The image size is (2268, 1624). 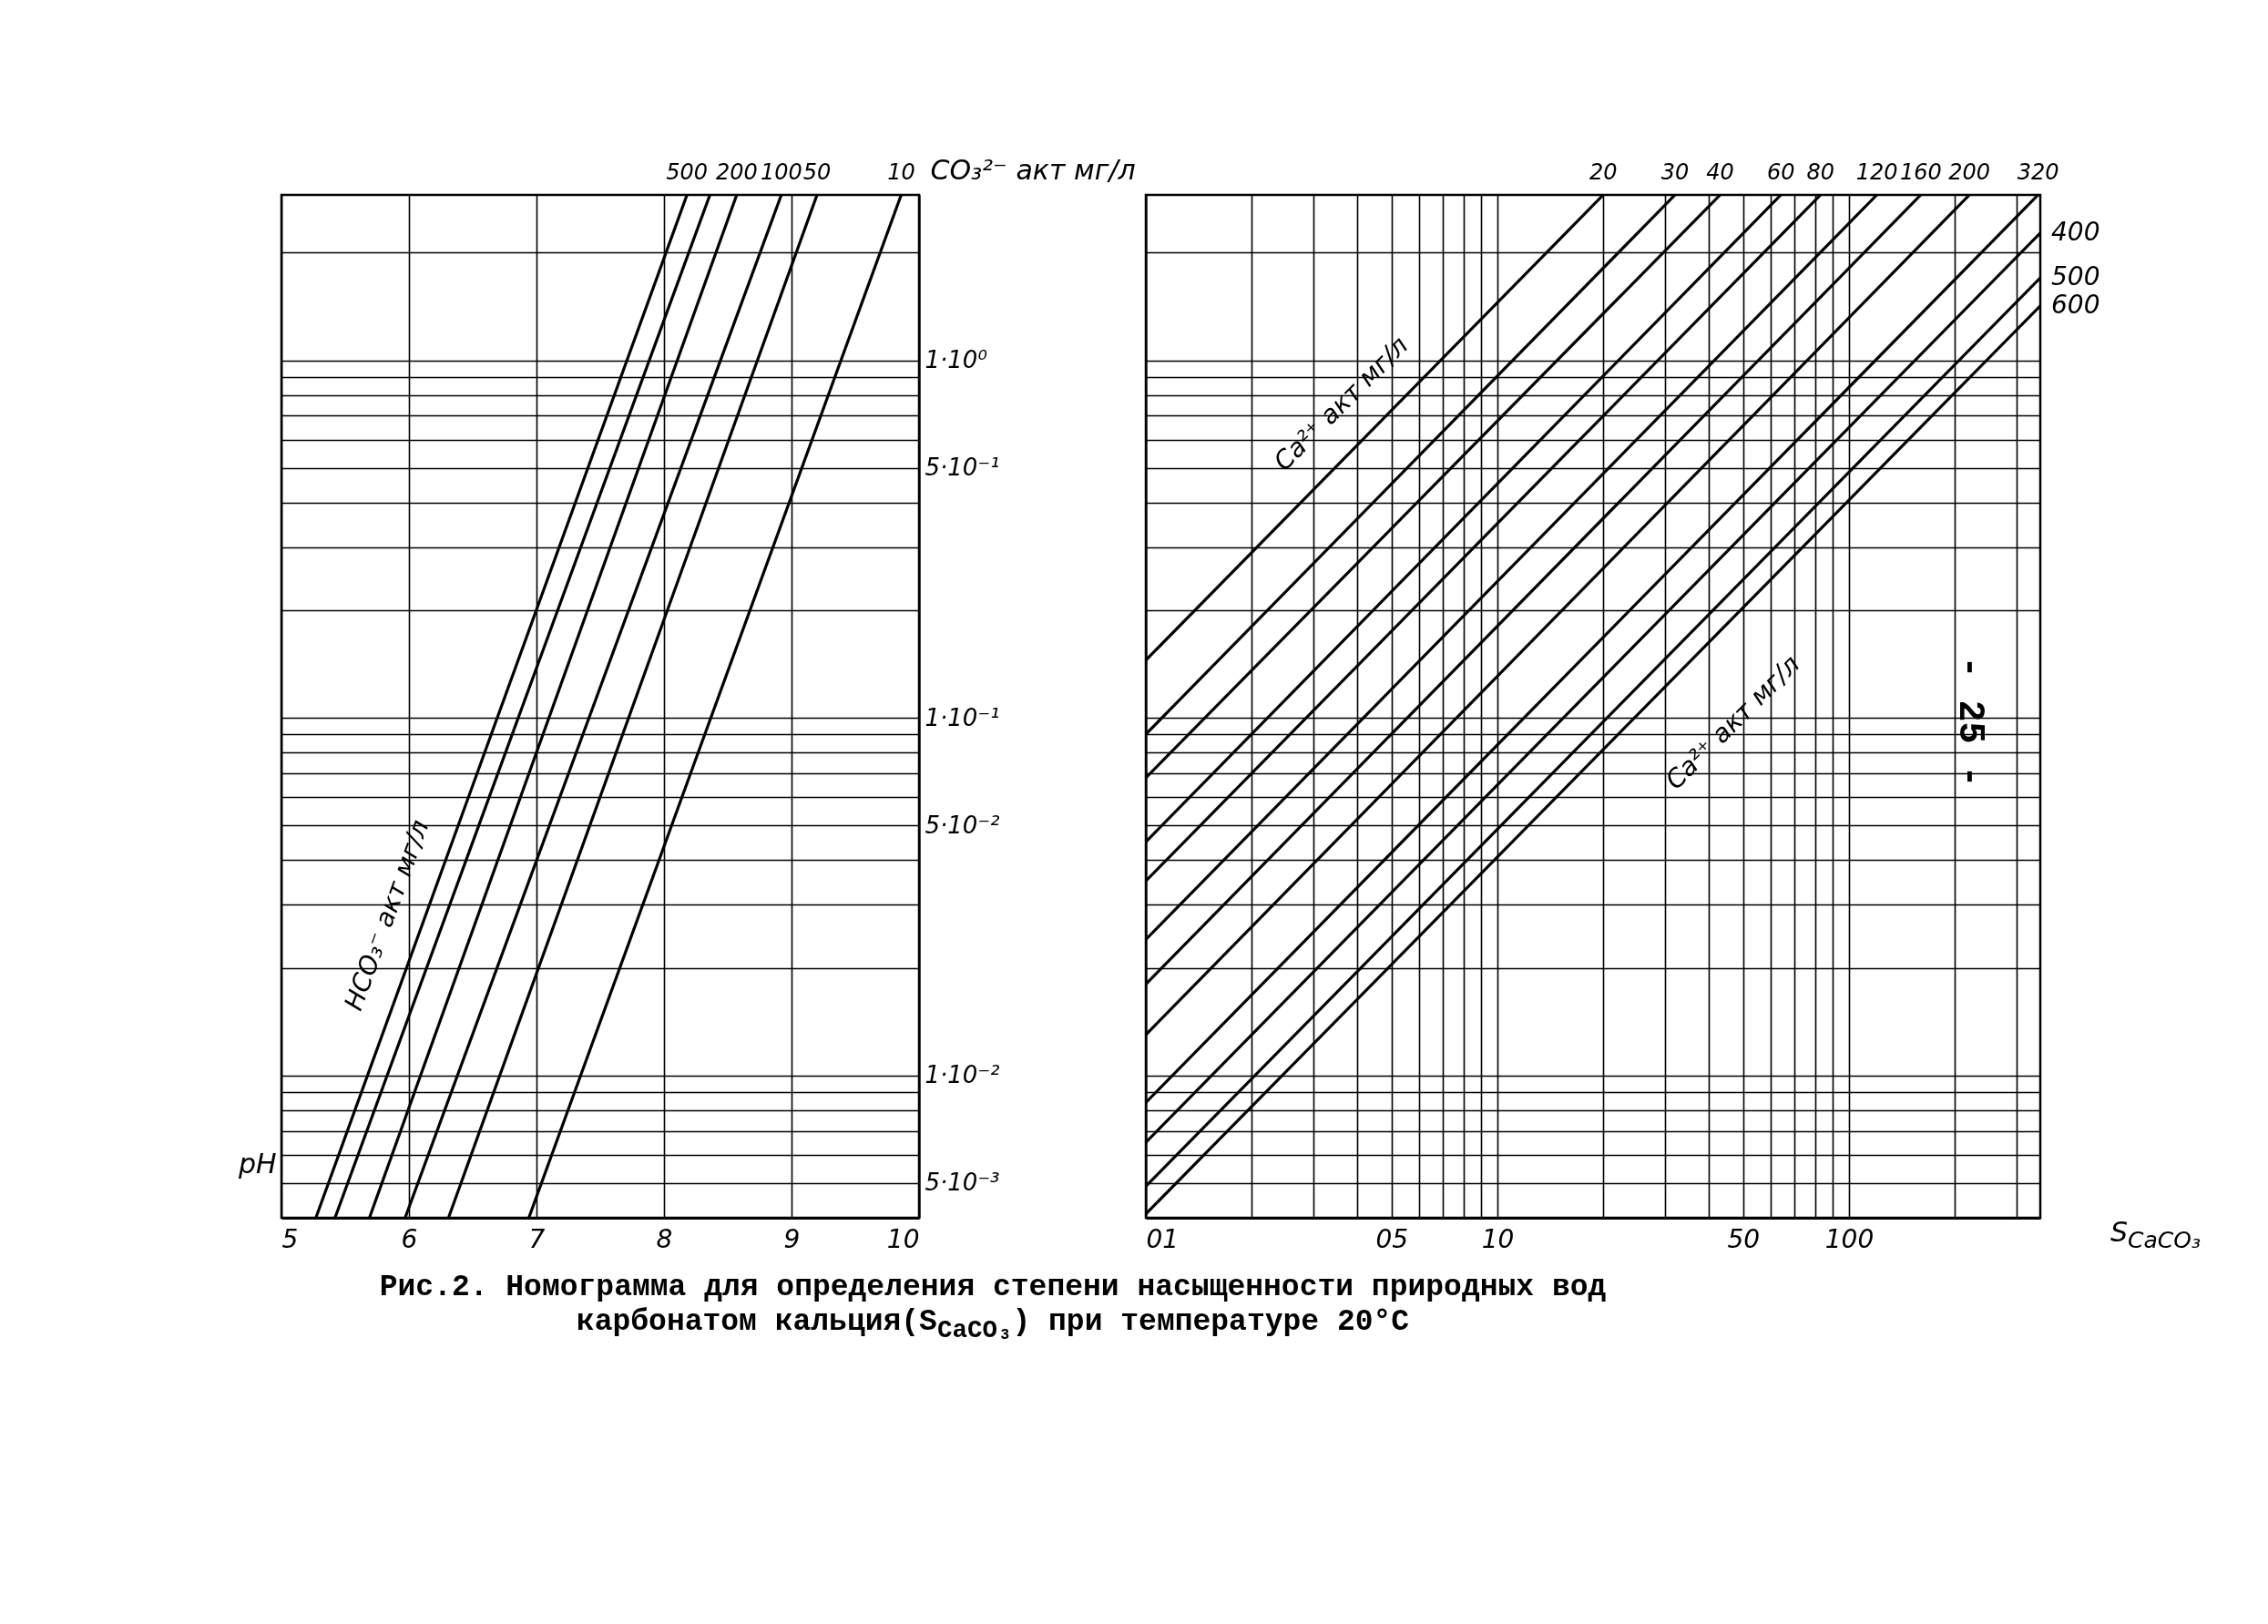 What do you see at coordinates (1033, 169) in the screenshot?
I see `y-axis-title: CO₃²⁻ акт мг/л` at bounding box center [1033, 169].